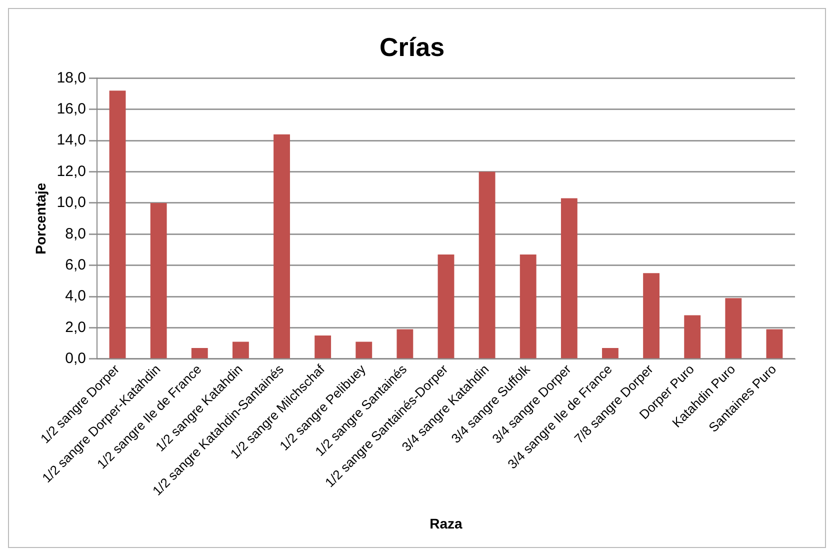 The width and height of the screenshot is (834, 558). Describe the element at coordinates (75, 327) in the screenshot. I see `y-tick-label: 2,0` at that location.